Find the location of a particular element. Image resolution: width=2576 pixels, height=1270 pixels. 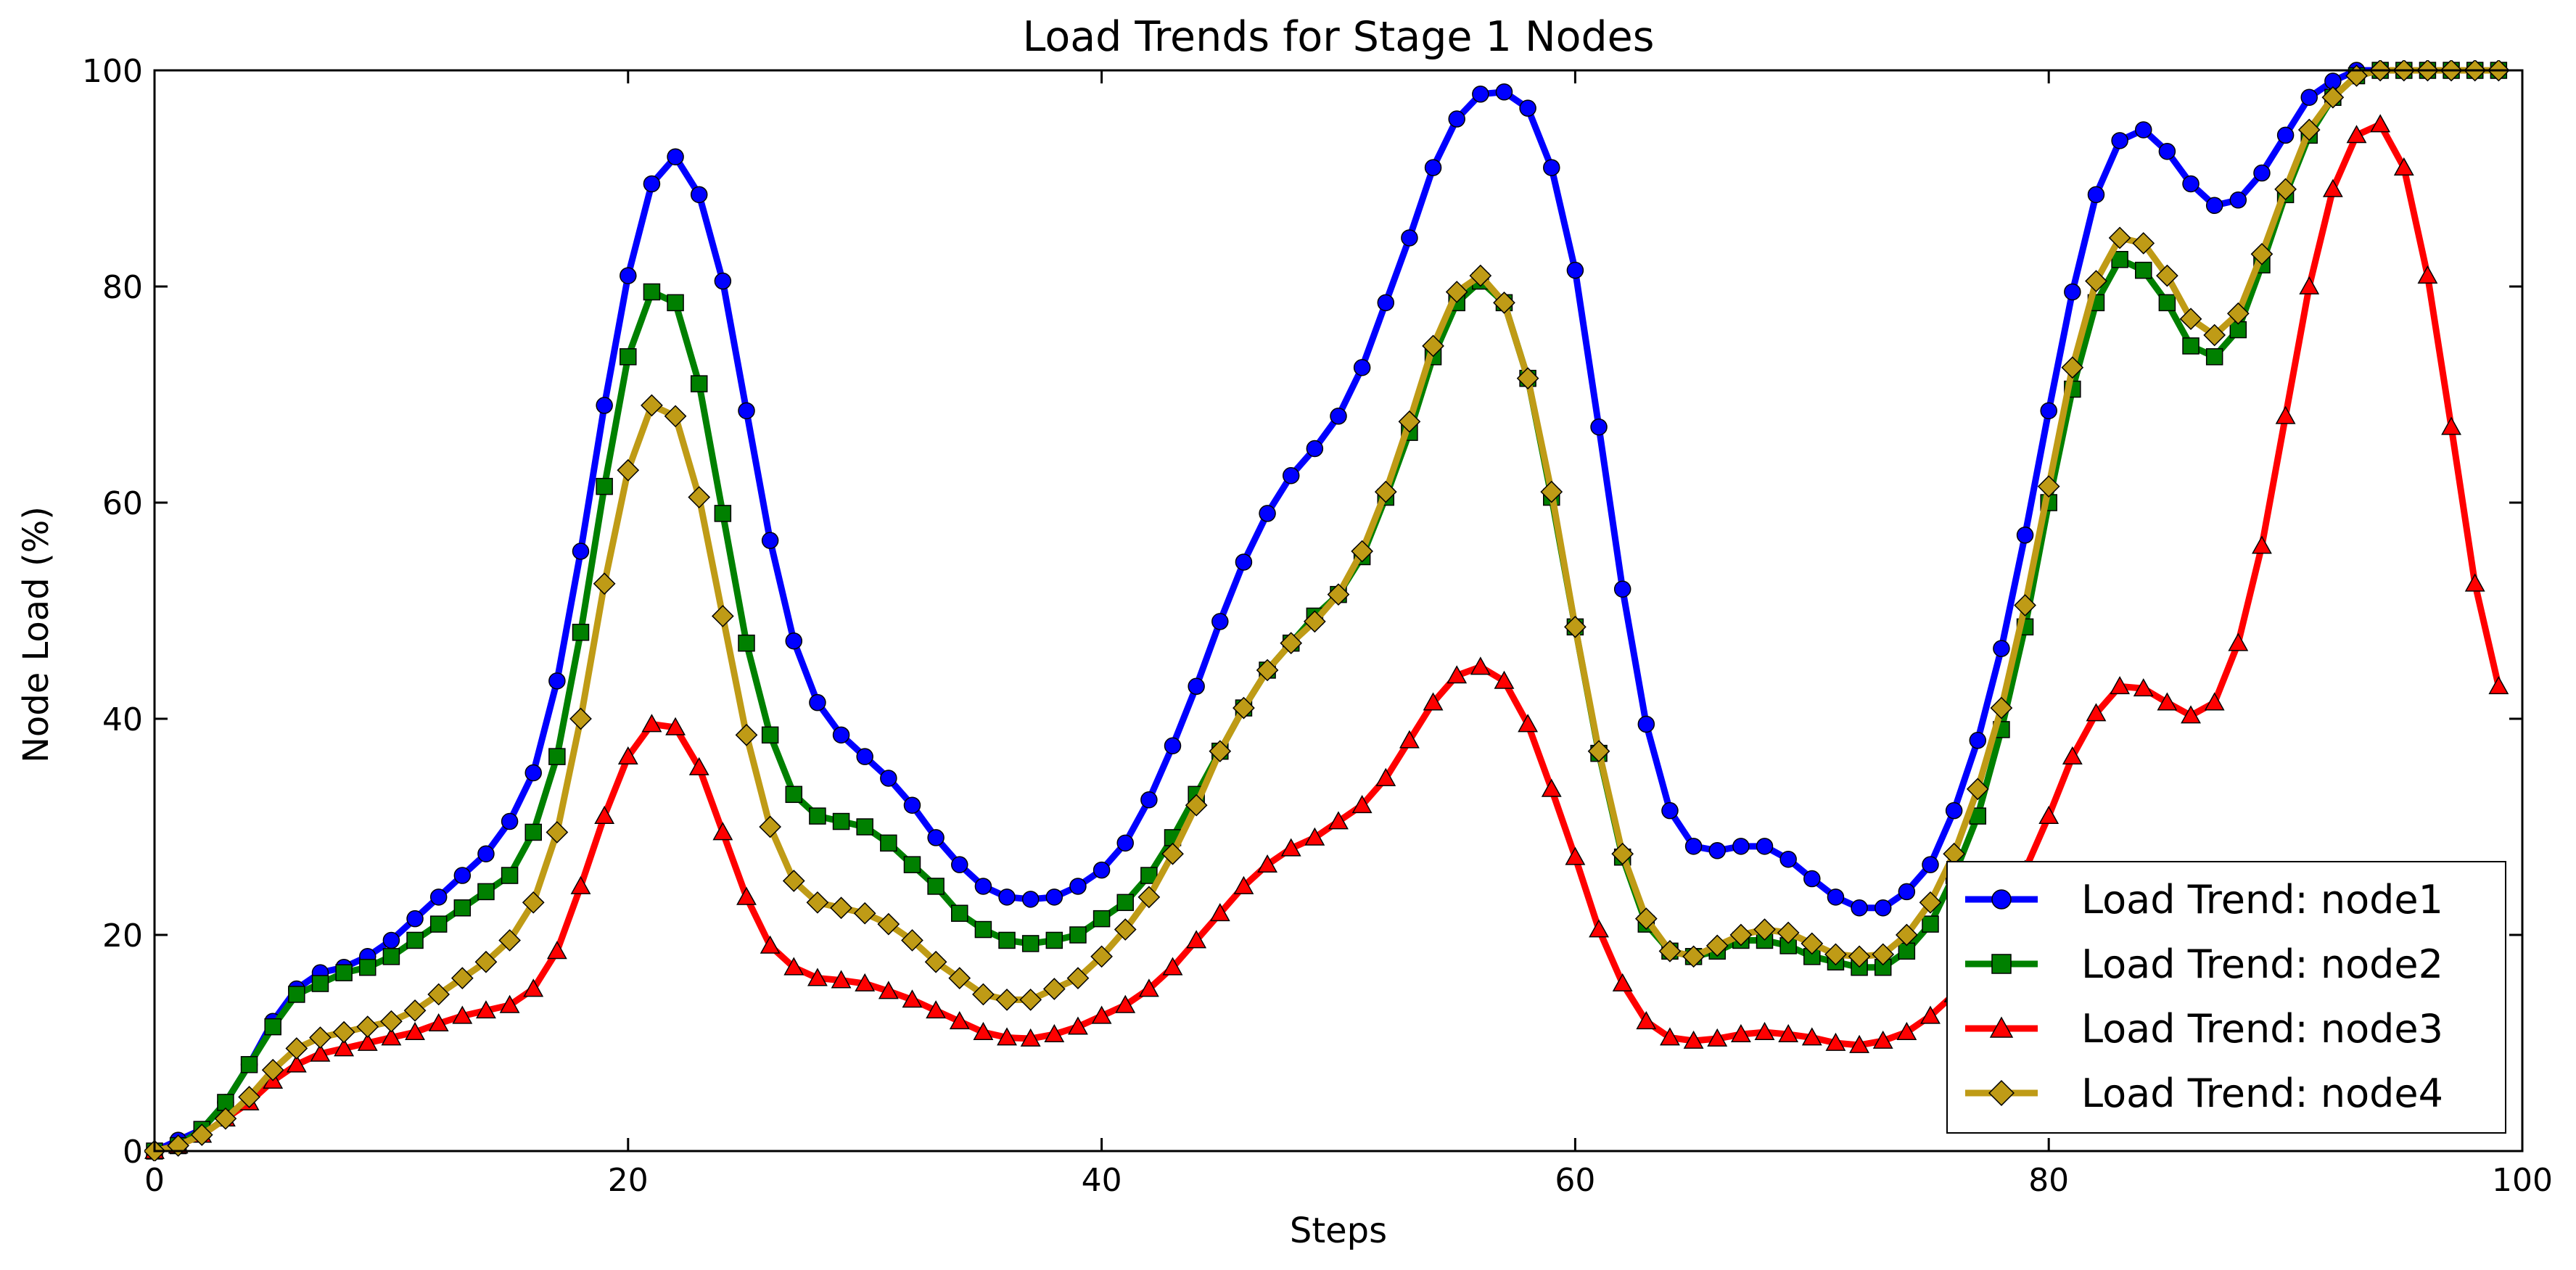

y-tick-label: 0 is located at coordinates (133, 1152).